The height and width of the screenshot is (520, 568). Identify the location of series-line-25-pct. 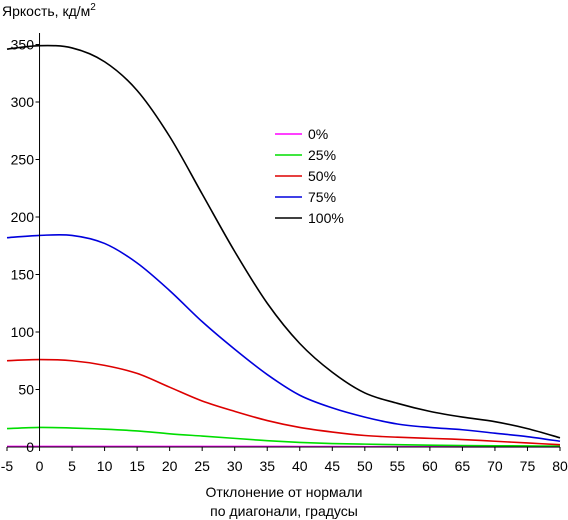
(283, 436).